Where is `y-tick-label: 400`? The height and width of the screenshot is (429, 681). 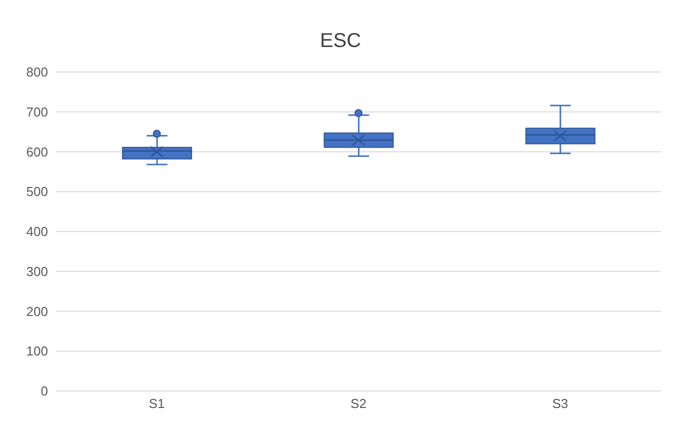
y-tick-label: 400 is located at coordinates (37, 232).